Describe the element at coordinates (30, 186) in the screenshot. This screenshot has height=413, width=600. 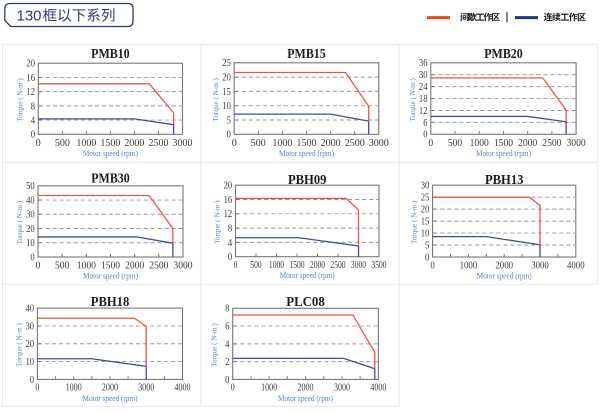
I see `svg-text: 50` at that location.